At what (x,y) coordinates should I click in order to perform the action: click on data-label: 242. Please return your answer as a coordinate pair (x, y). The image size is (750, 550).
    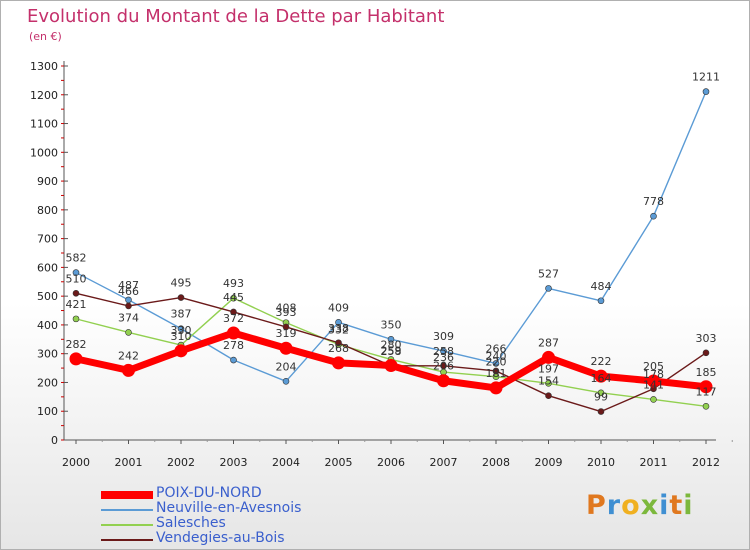
    Looking at the image, I should click on (128, 355).